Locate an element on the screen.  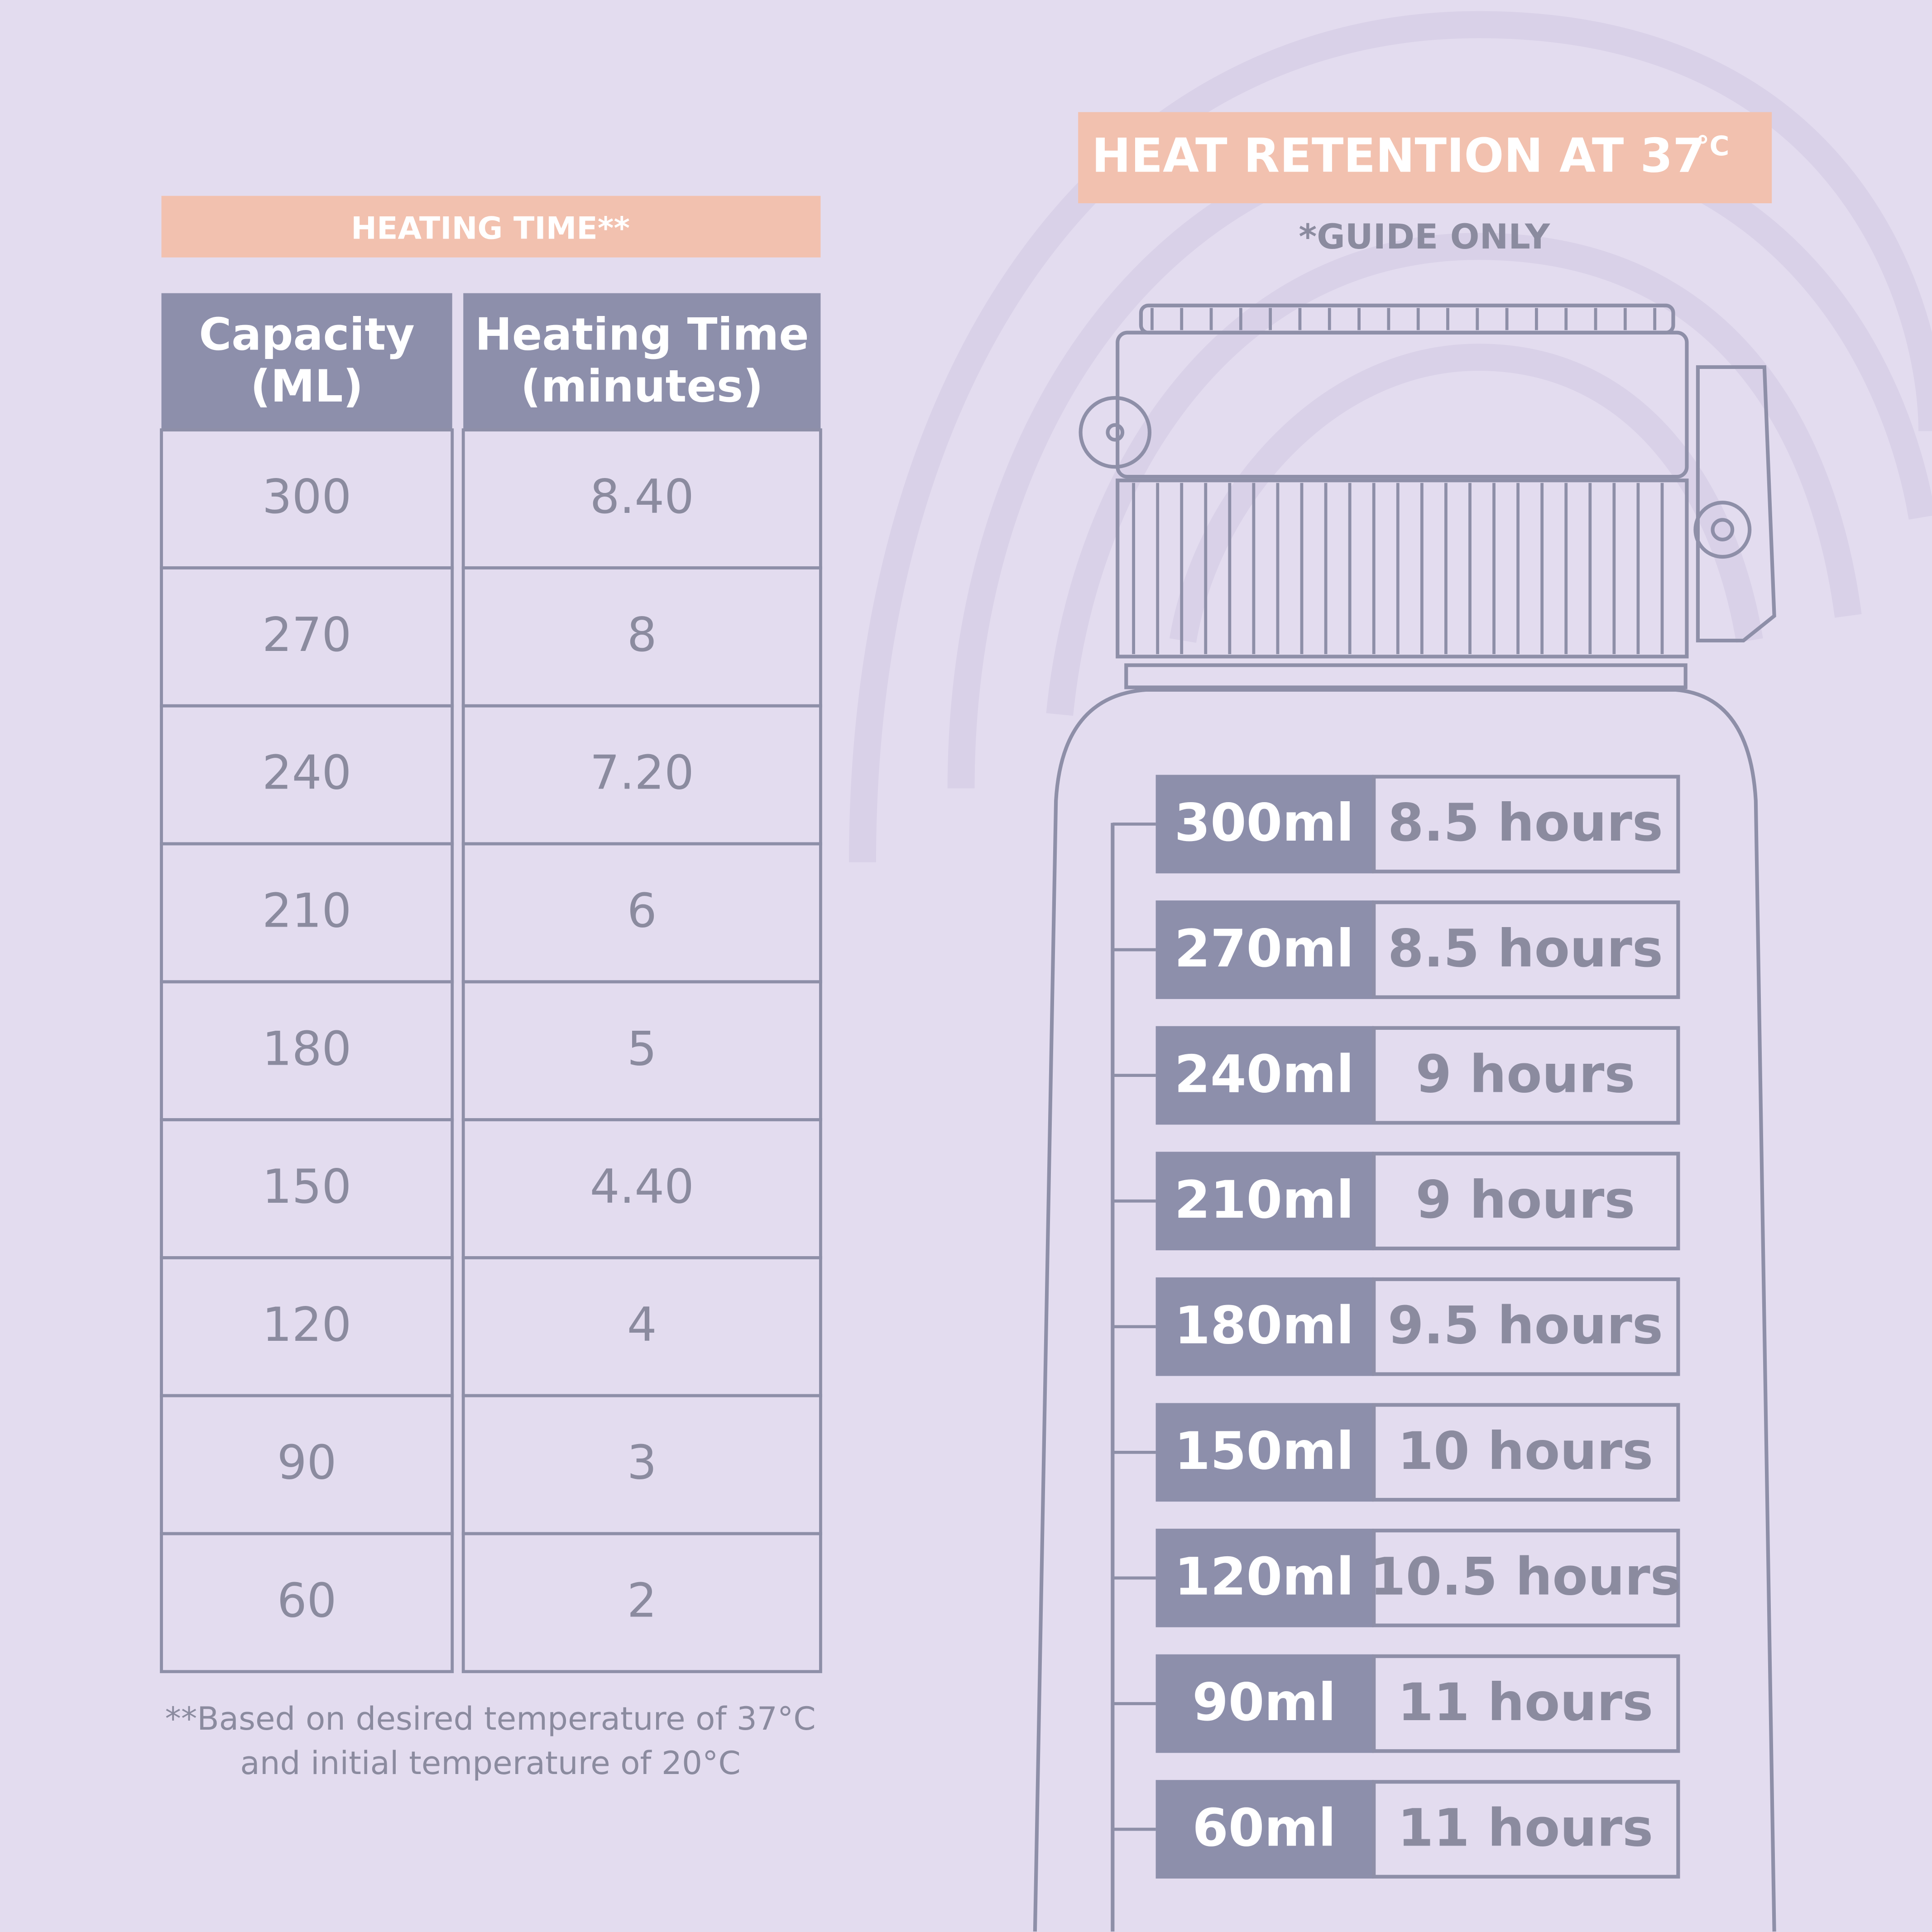
capacity: 90ml is located at coordinates (1264, 1702).